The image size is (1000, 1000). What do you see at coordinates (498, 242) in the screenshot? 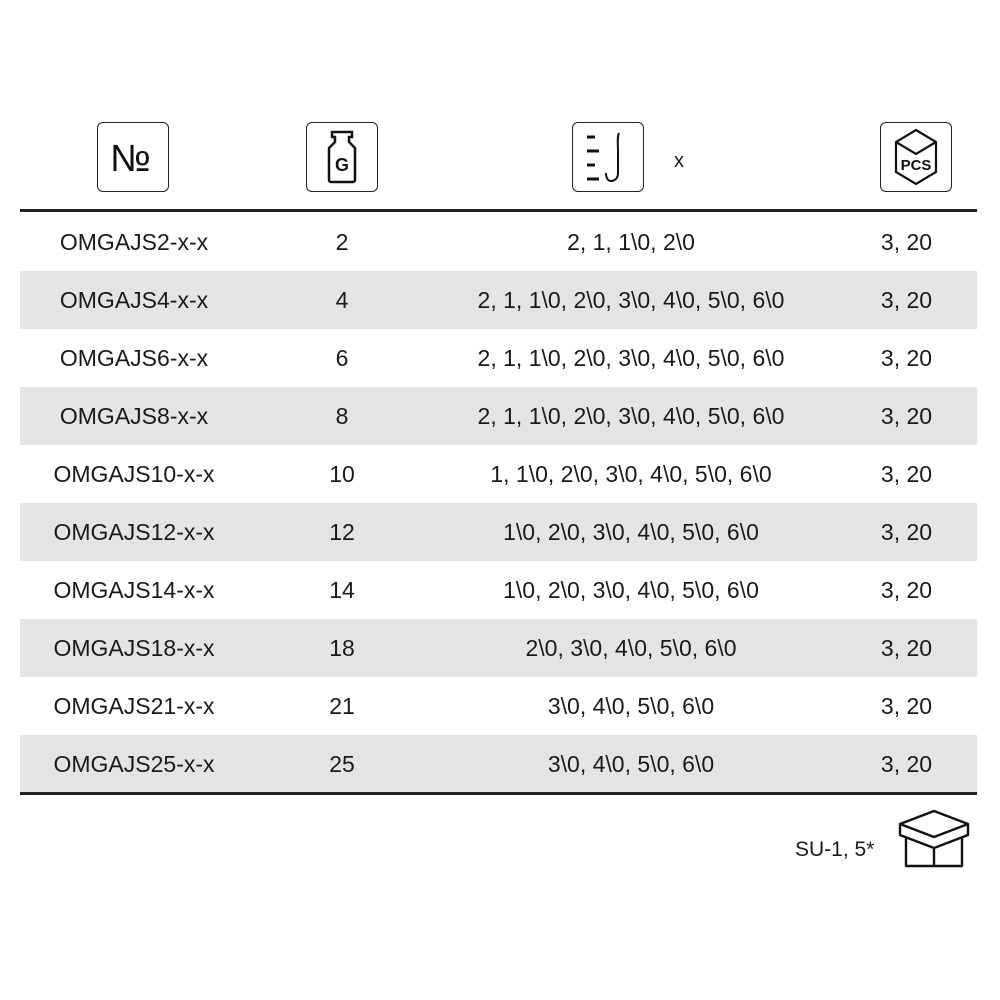
I see `table-row: OMGAJS2-x-x 2 2, 1, 1\0, 2\0 3, 20` at bounding box center [498, 242].